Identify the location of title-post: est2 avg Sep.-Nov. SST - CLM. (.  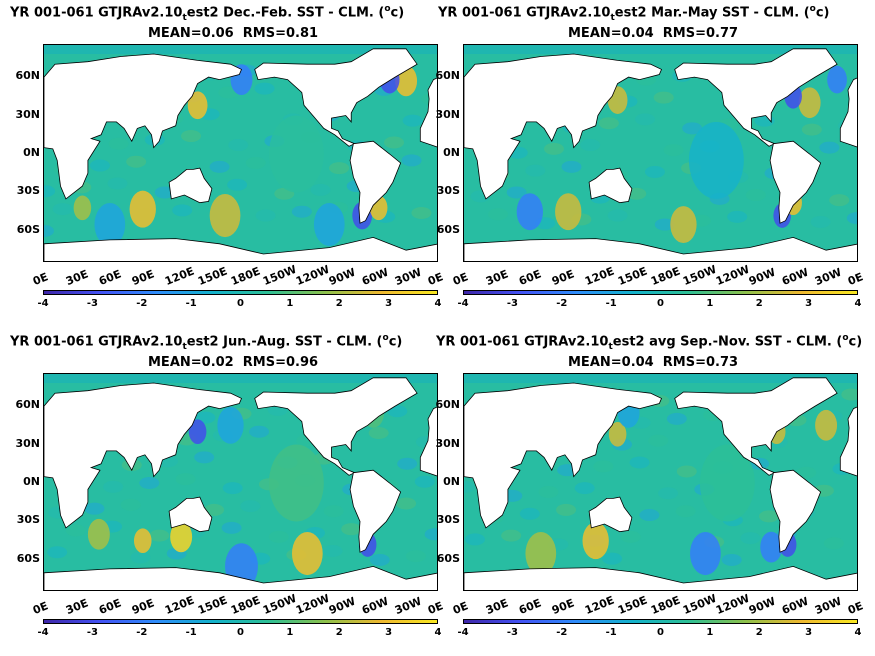
(727, 342).